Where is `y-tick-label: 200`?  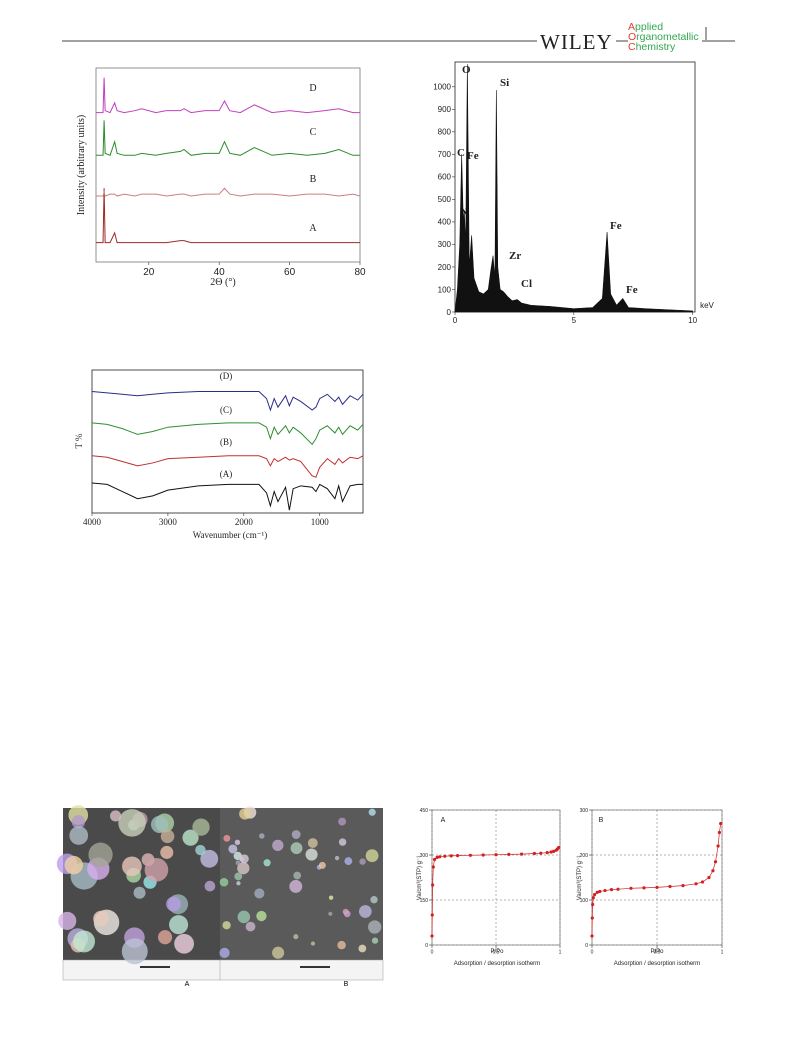
y-tick-label: 200 is located at coordinates (445, 267).